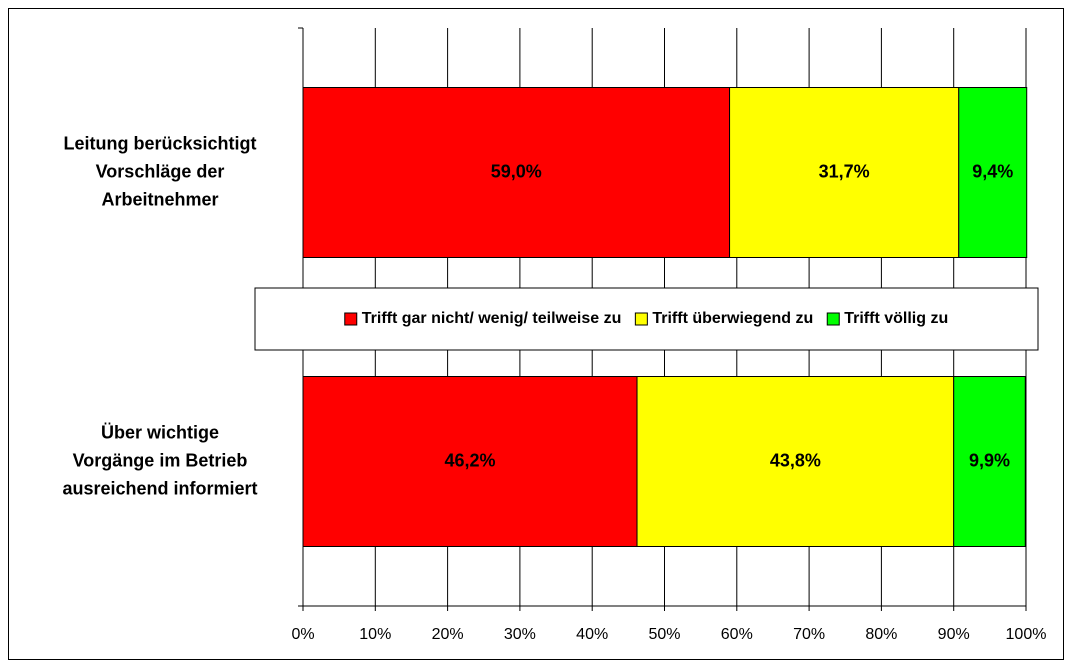  Describe the element at coordinates (1026, 634) in the screenshot. I see `x-tick-label: 100%` at that location.